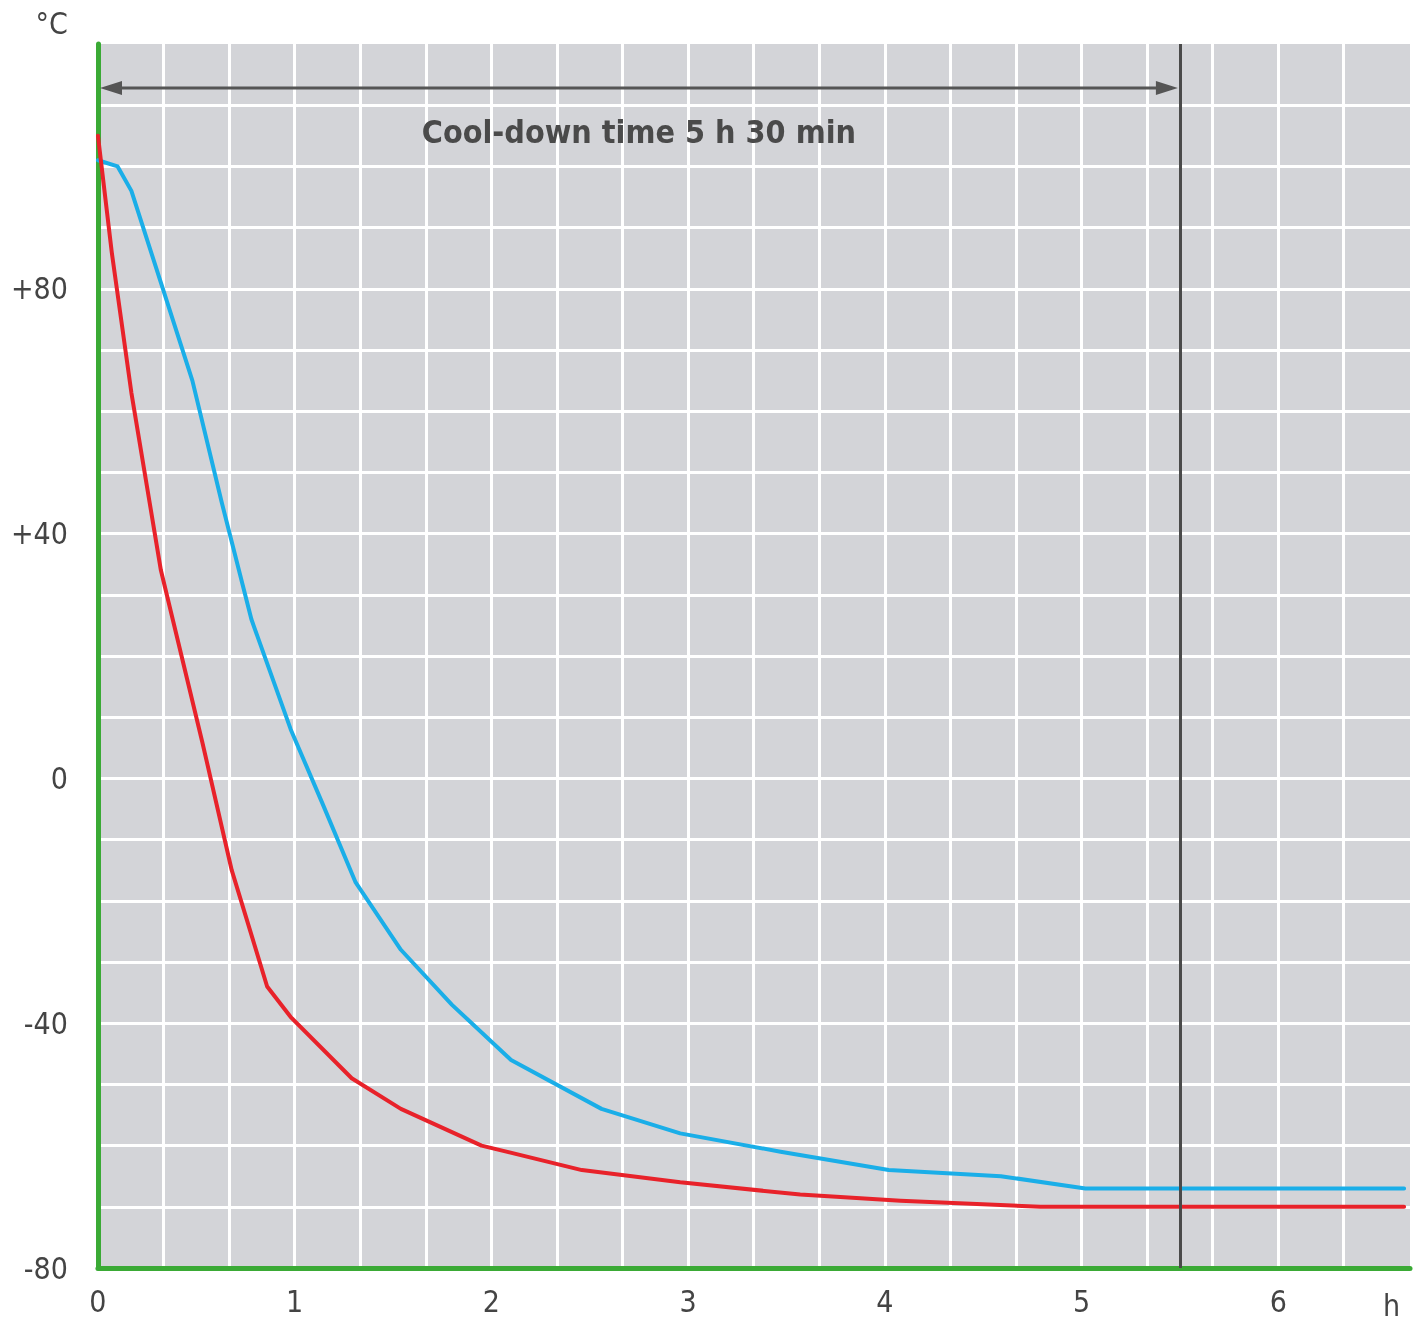 Image resolution: width=1428 pixels, height=1327 pixels. What do you see at coordinates (39, 534) in the screenshot?
I see `y-tick-label: +40` at bounding box center [39, 534].